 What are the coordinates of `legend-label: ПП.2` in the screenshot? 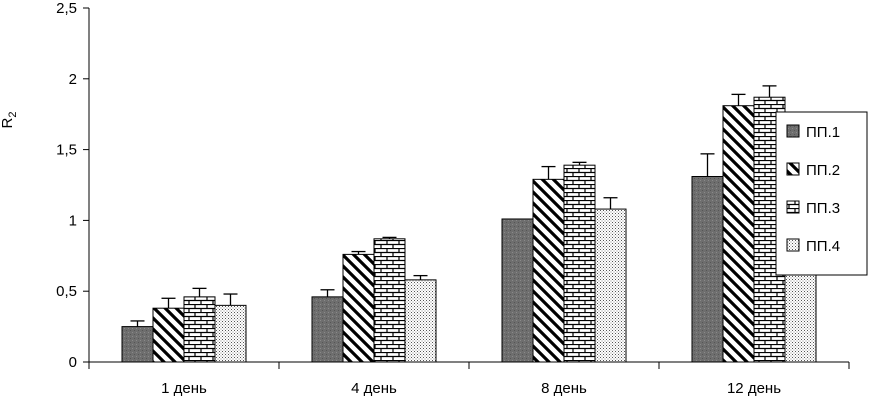 It's located at (823, 170).